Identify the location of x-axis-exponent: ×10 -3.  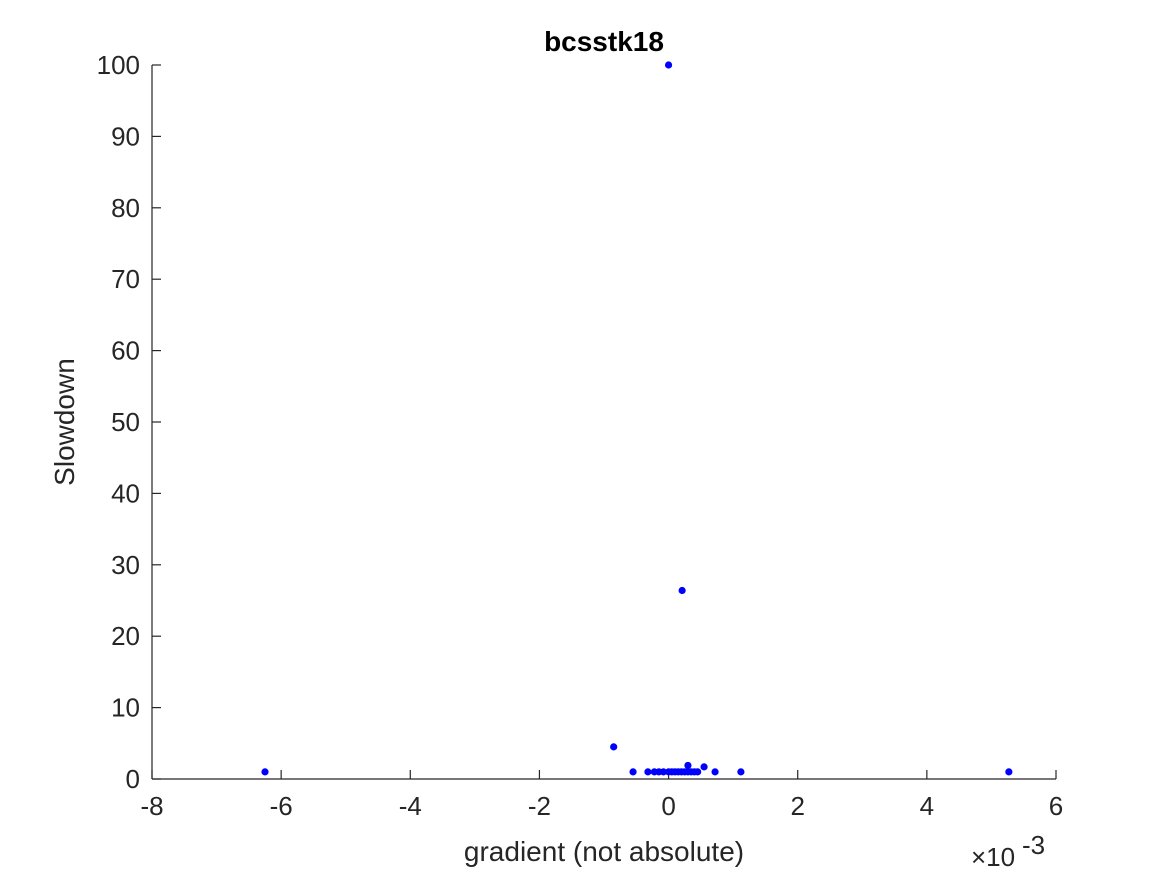
(1008, 851).